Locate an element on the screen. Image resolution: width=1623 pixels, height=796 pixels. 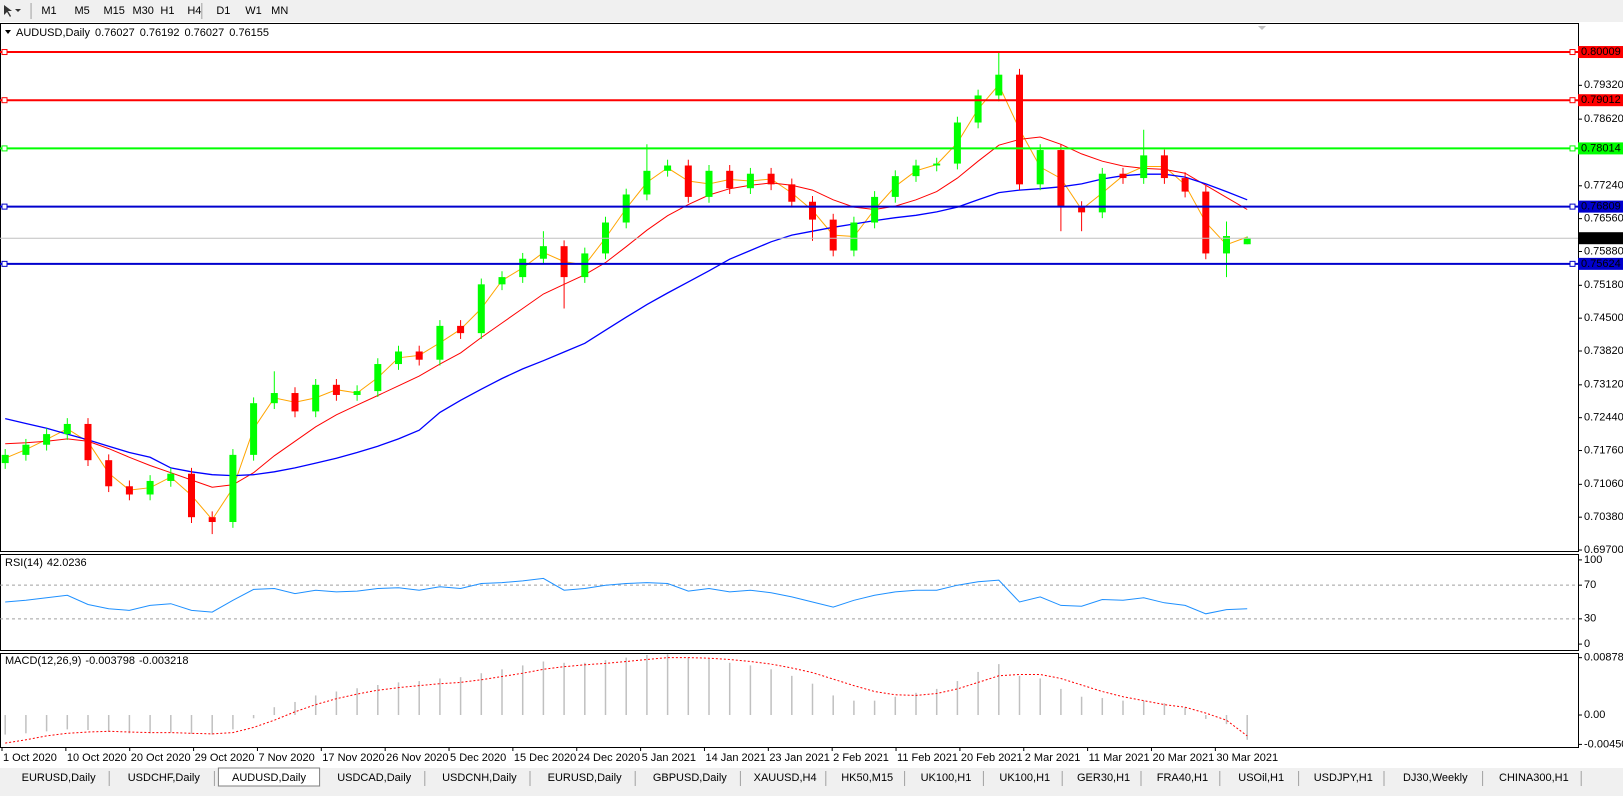
chart-tab: HK50,M15 is located at coordinates (867, 778).